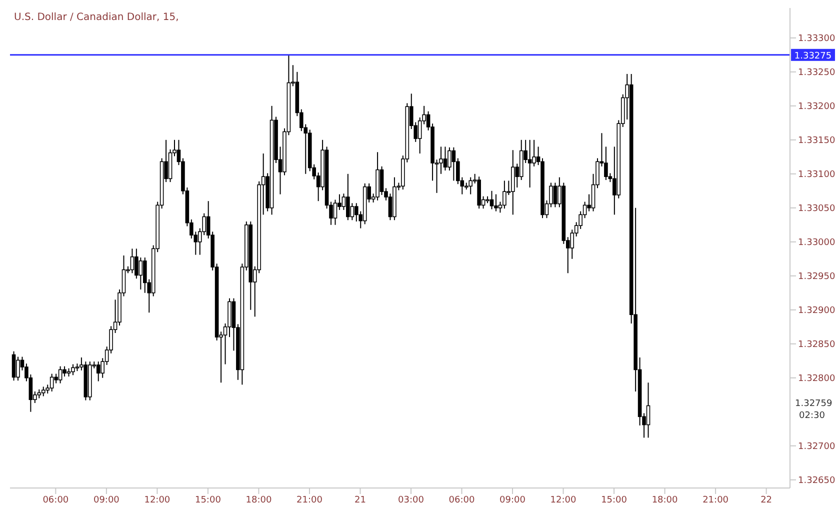  I want to click on y-tick-label: 1.33050, so click(817, 209).